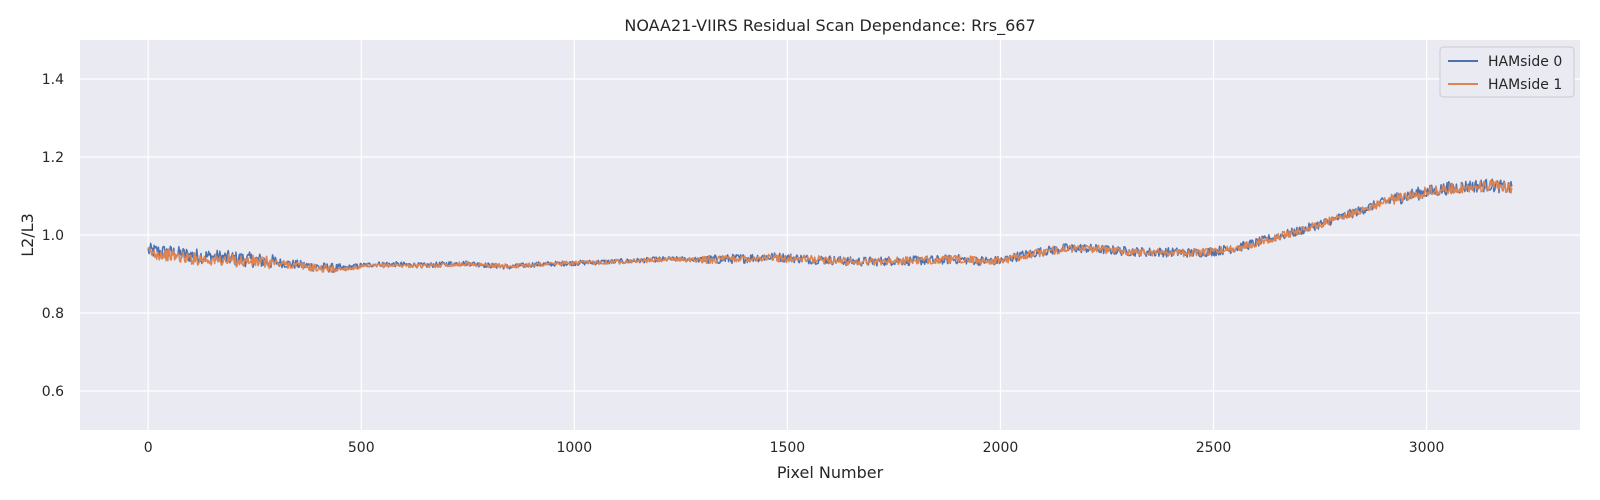 This screenshot has width=1600, height=500. I want to click on x-tick-label: 1000, so click(574, 448).